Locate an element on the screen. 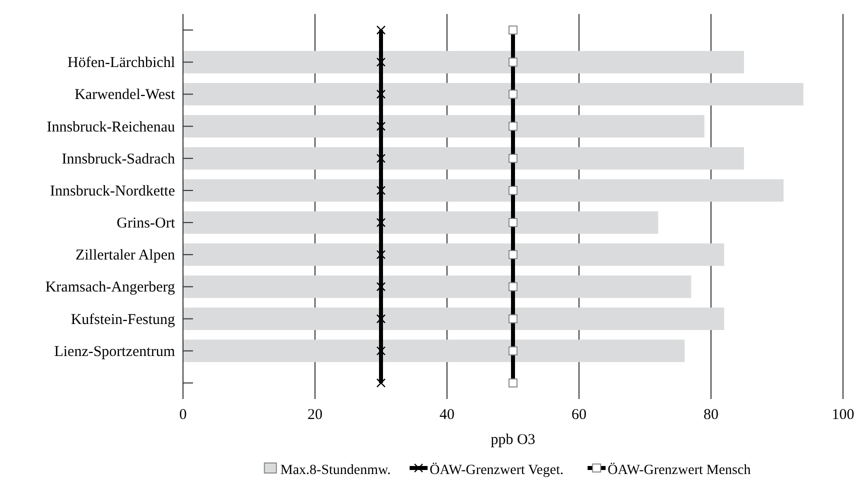  y-tick-label: Innsbruck-Sadrach is located at coordinates (119, 159).